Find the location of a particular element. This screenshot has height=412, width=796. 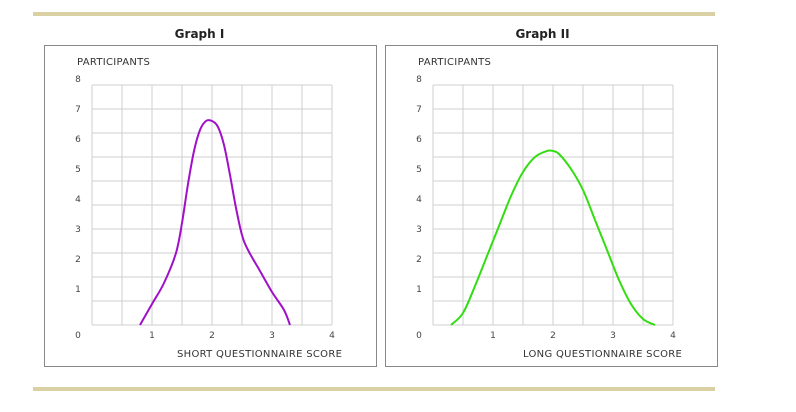

graph-2-title: Graph II is located at coordinates (542, 34).